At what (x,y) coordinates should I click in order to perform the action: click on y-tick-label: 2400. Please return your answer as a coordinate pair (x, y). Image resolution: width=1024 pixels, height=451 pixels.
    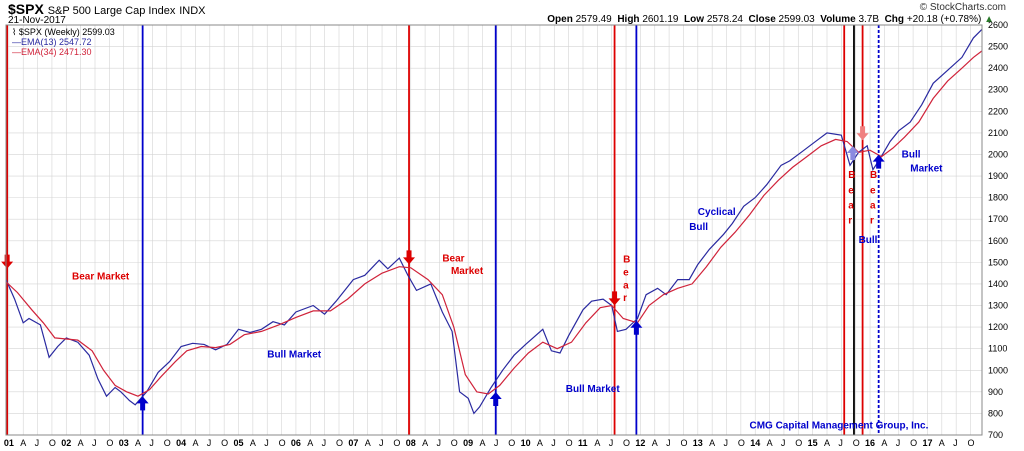
    Looking at the image, I should click on (998, 68).